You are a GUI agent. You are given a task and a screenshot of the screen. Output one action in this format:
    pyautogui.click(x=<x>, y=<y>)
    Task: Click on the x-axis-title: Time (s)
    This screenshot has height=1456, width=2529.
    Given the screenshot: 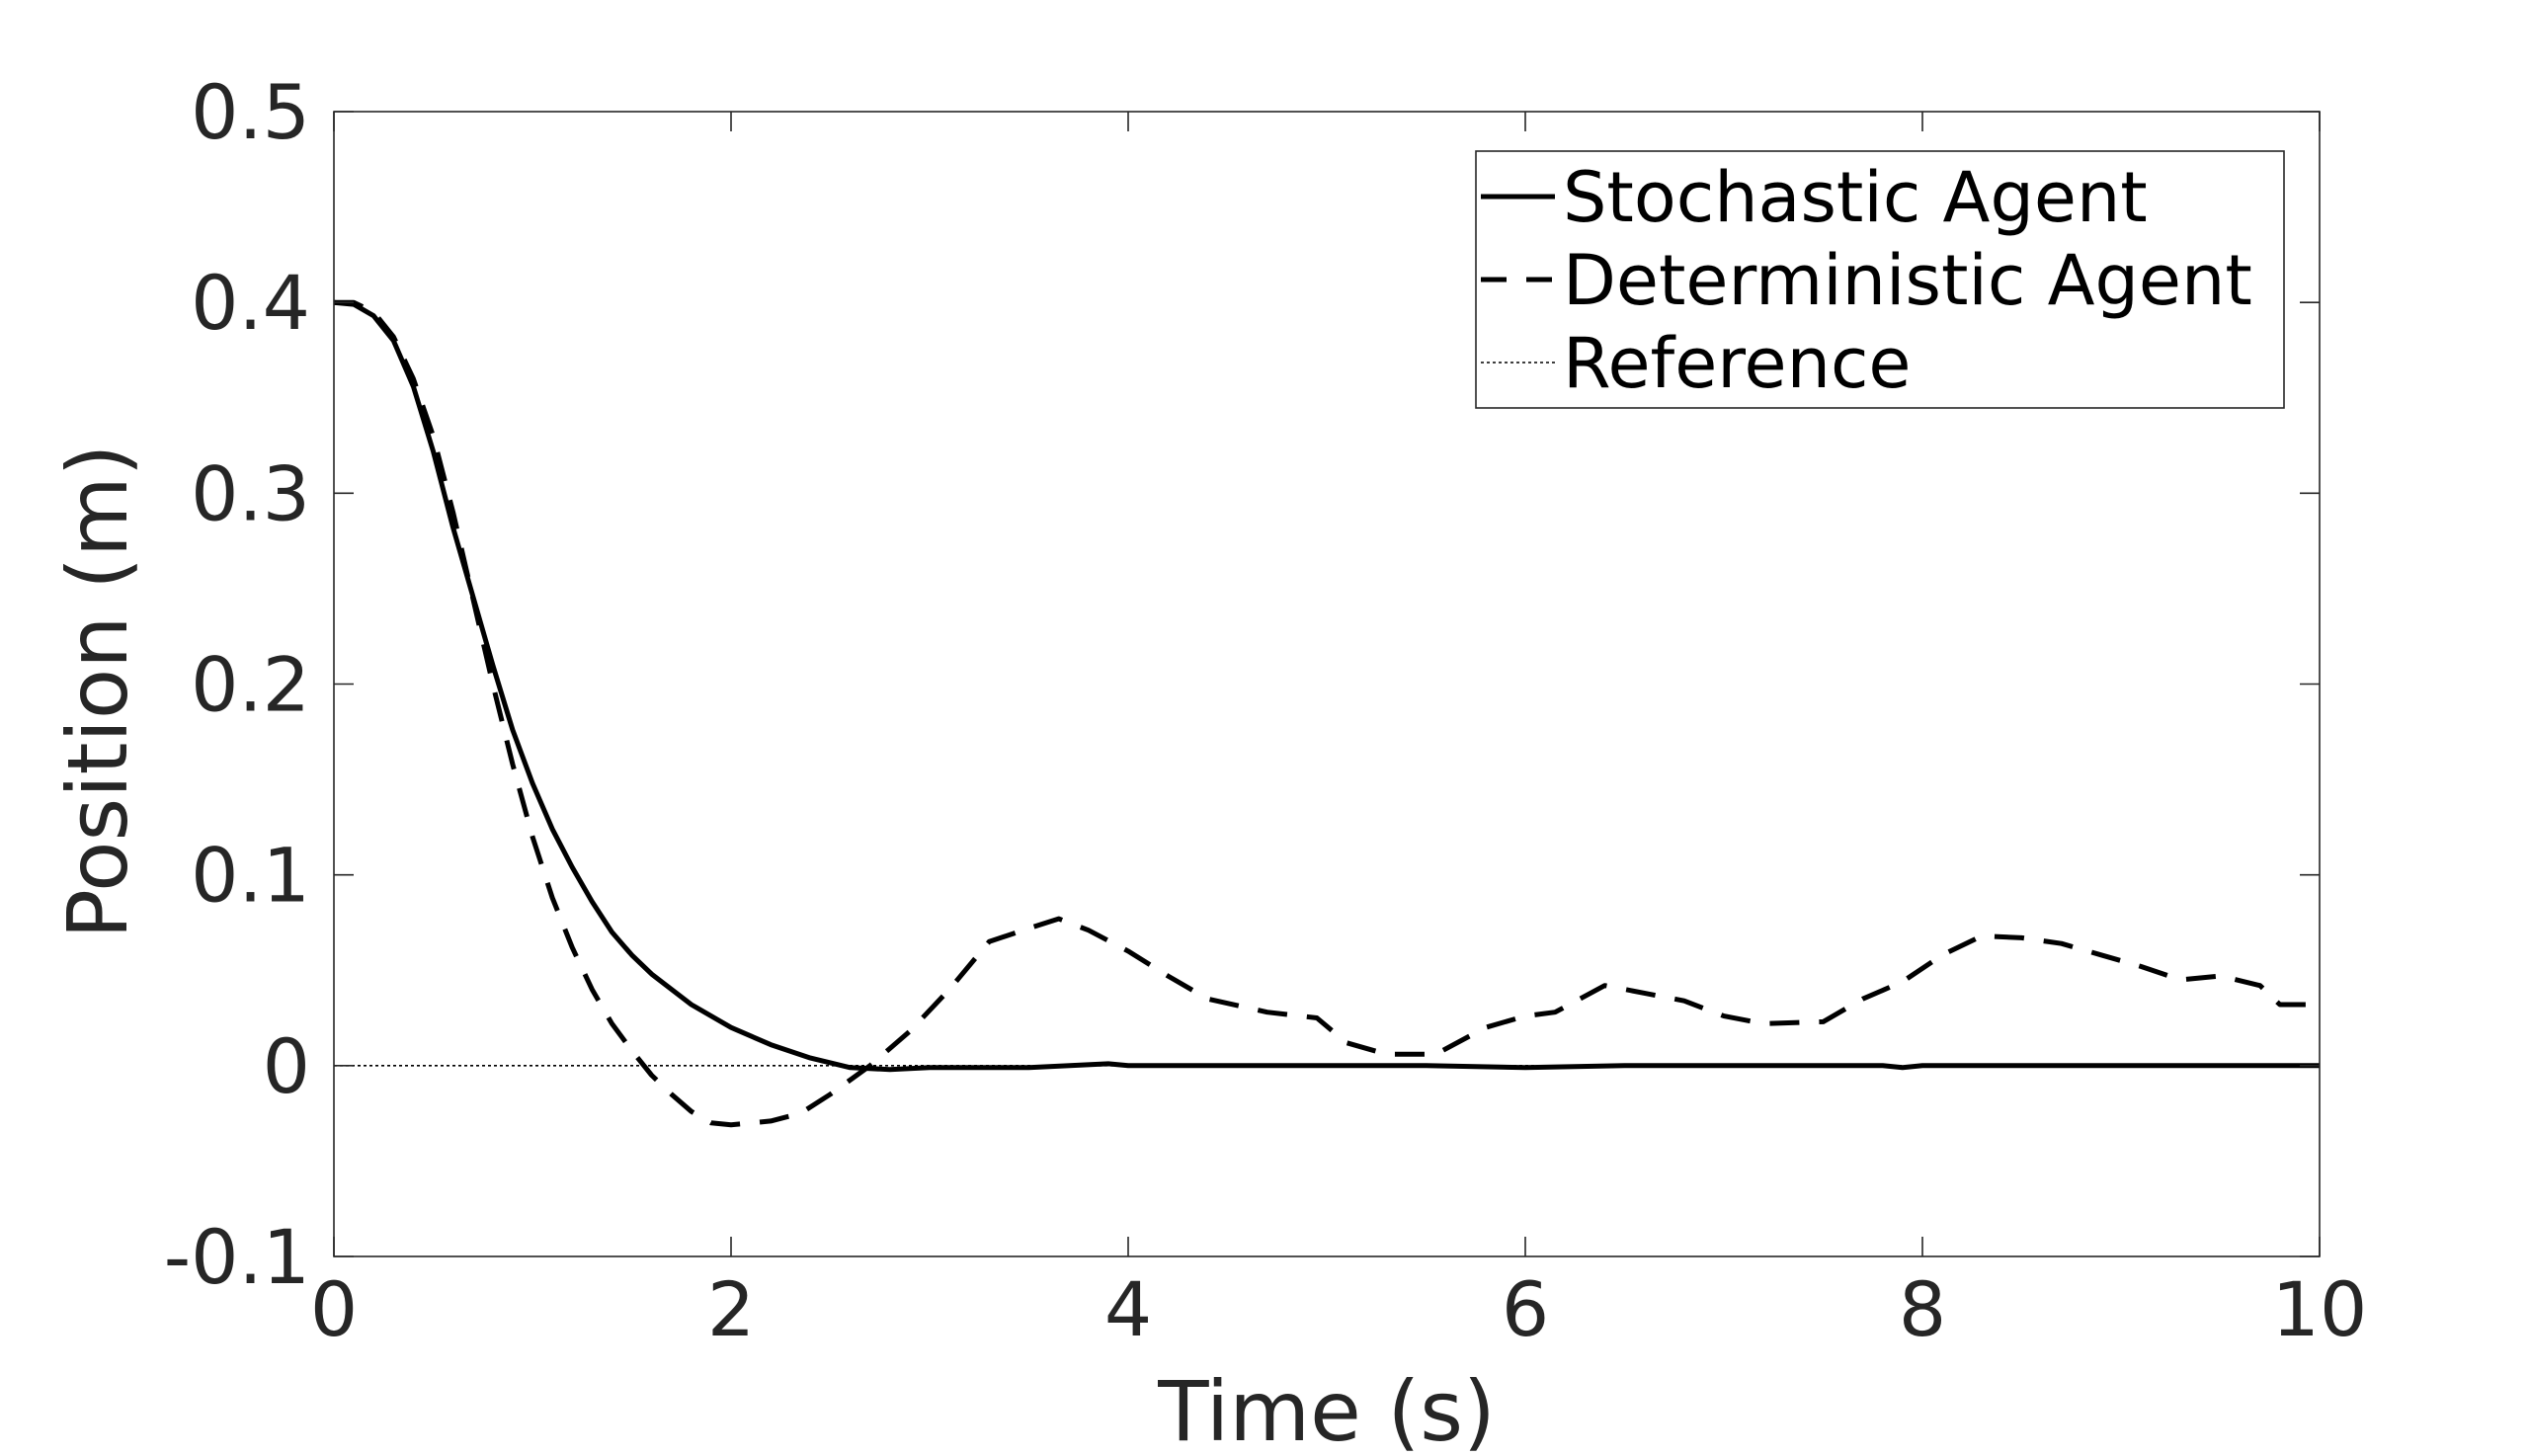 What is the action you would take?
    pyautogui.click(x=1326, y=1409)
    